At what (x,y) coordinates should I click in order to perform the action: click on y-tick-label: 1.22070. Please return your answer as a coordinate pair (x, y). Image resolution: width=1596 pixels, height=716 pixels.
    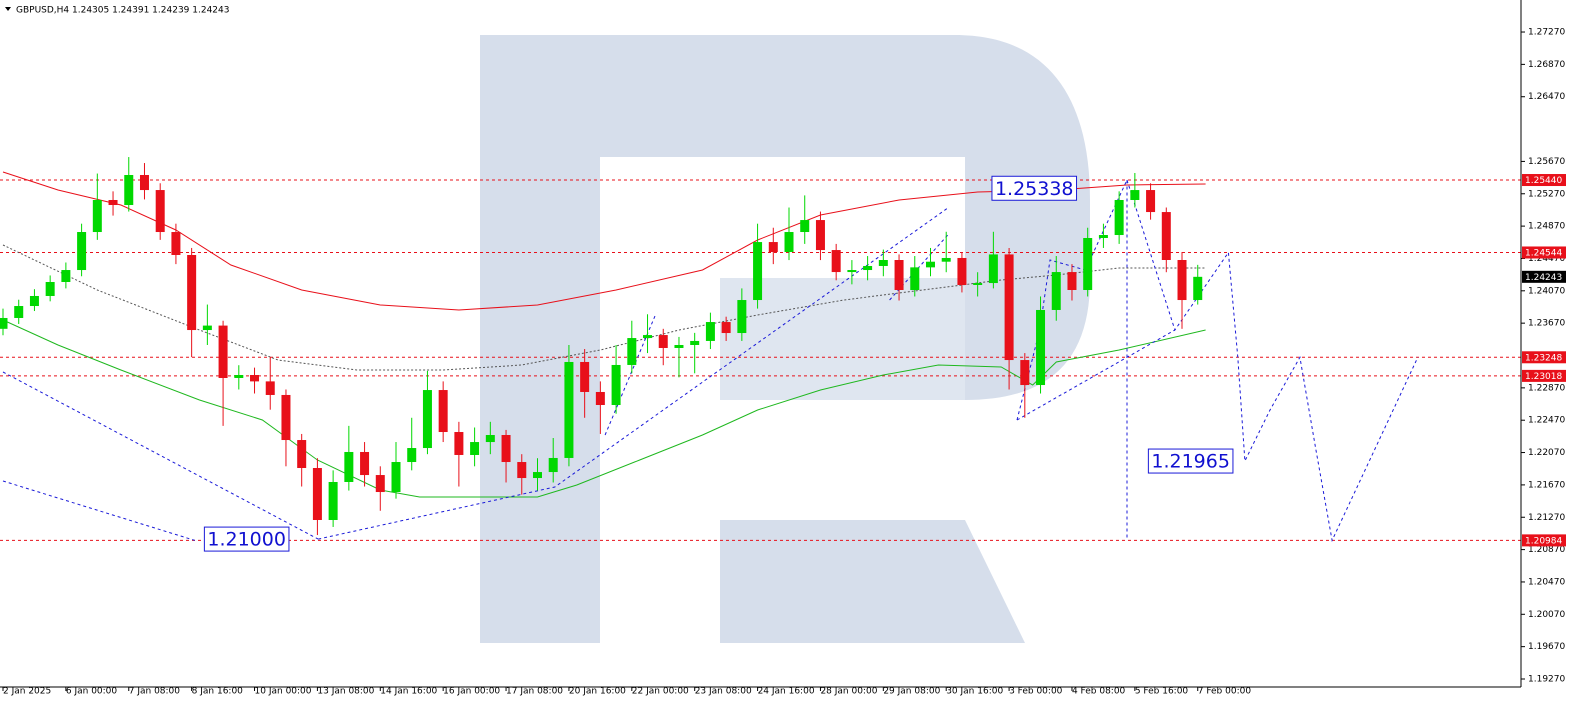
    Looking at the image, I should click on (1546, 453).